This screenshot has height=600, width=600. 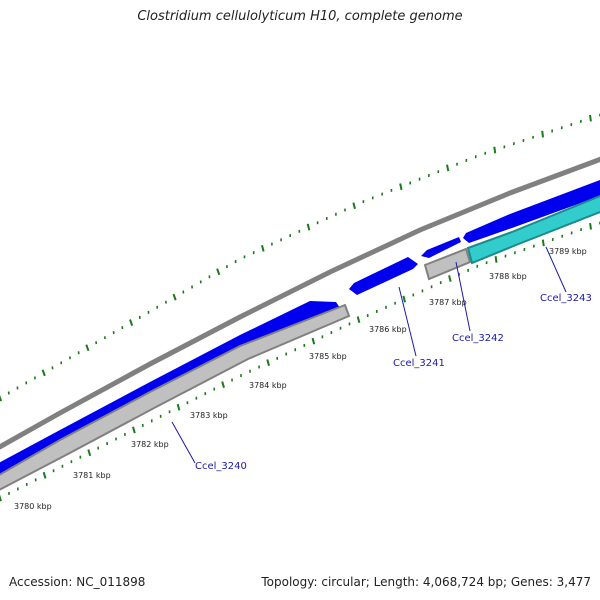 I want to click on accession-text: Accession: NC_011898, so click(x=77, y=582).